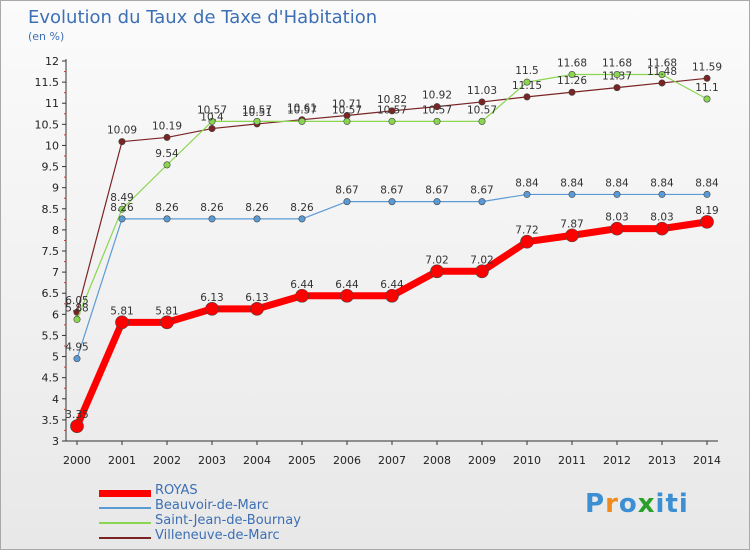 This screenshot has height=550, width=750. What do you see at coordinates (527, 460) in the screenshot?
I see `x-tick-label: 2010` at bounding box center [527, 460].